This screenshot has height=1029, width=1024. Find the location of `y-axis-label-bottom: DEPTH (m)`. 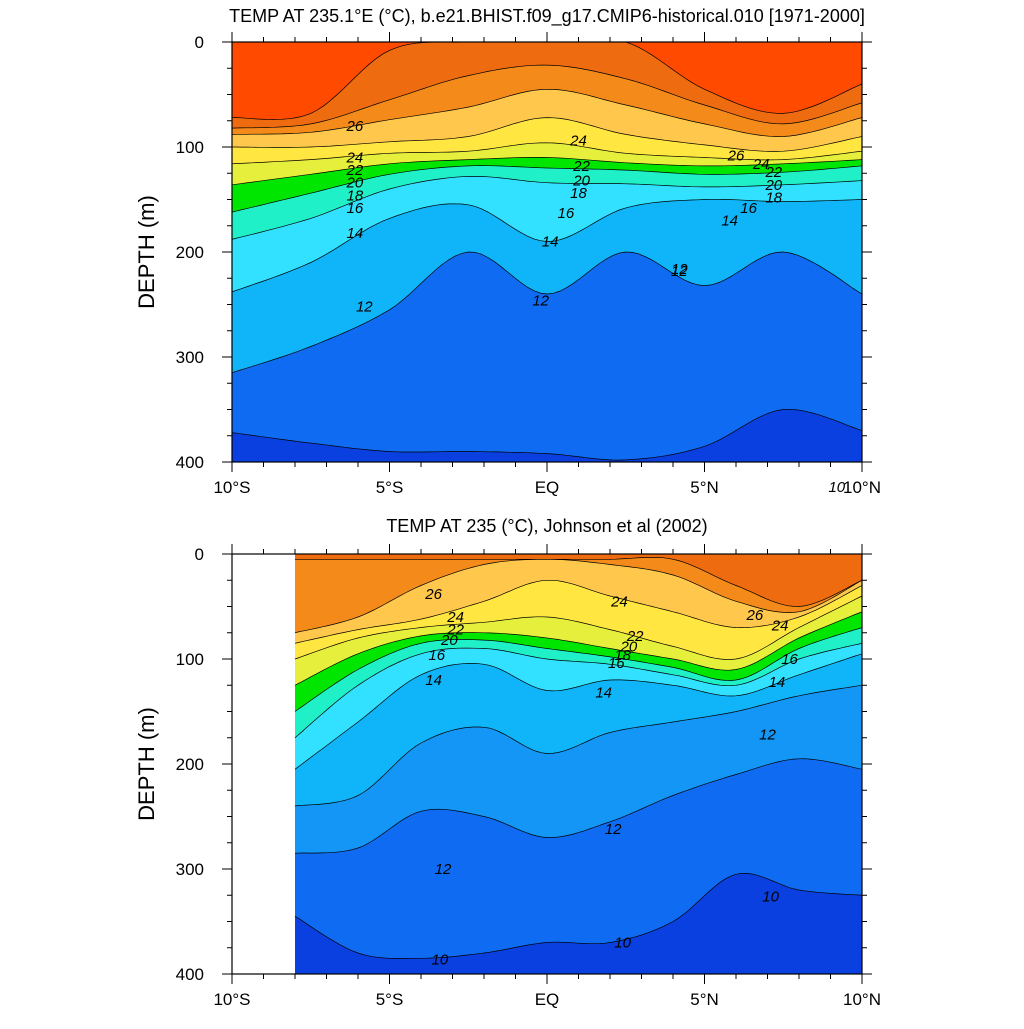

y-axis-label-bottom: DEPTH (m) is located at coordinates (146, 764).